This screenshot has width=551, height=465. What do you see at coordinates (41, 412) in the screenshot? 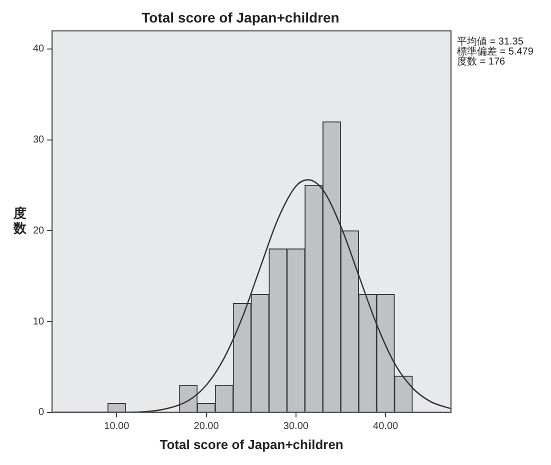
I see `y-tick-label: 0` at bounding box center [41, 412].